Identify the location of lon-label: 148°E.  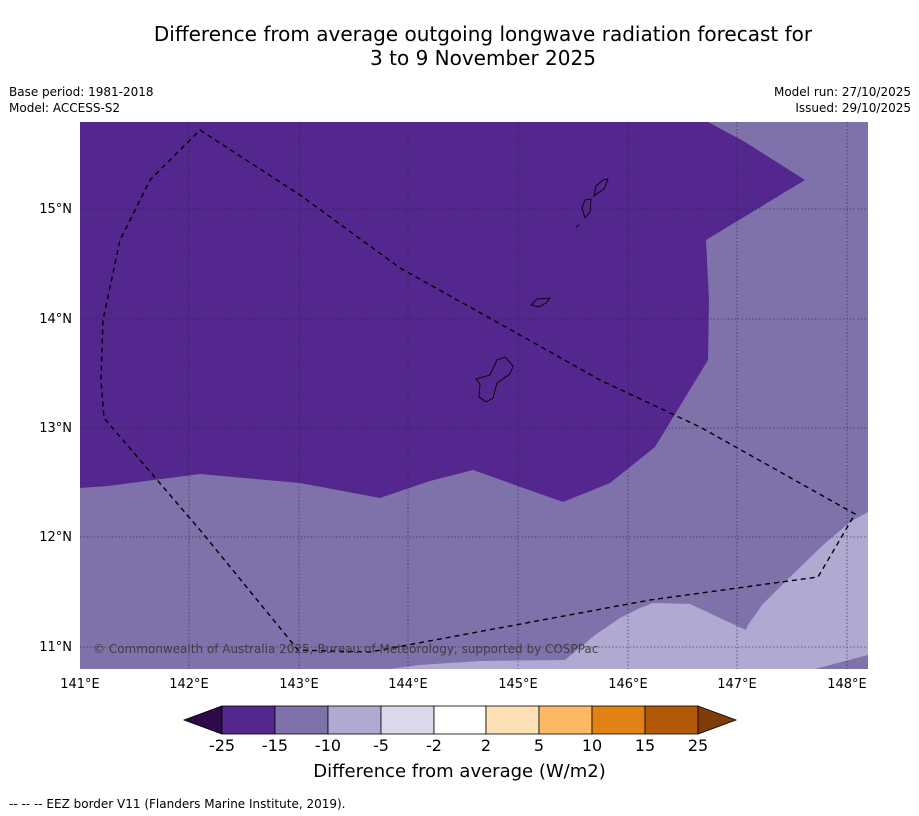
(847, 684).